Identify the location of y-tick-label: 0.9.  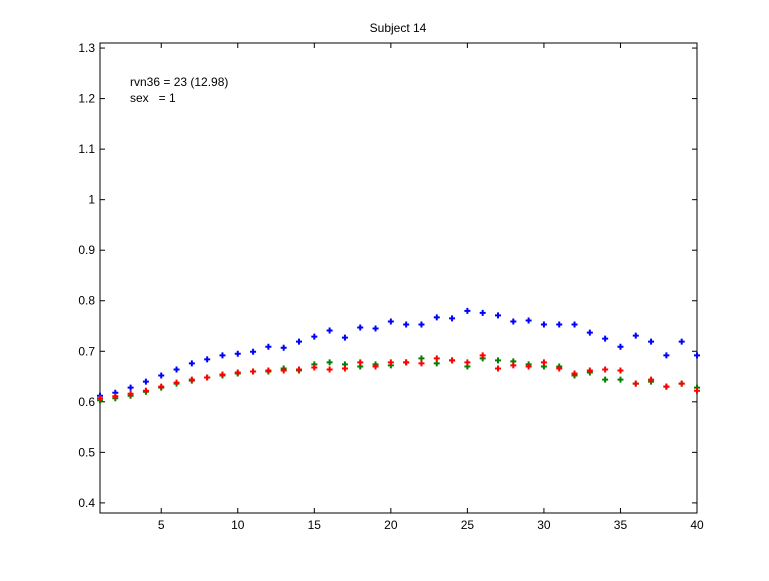
(86, 250).